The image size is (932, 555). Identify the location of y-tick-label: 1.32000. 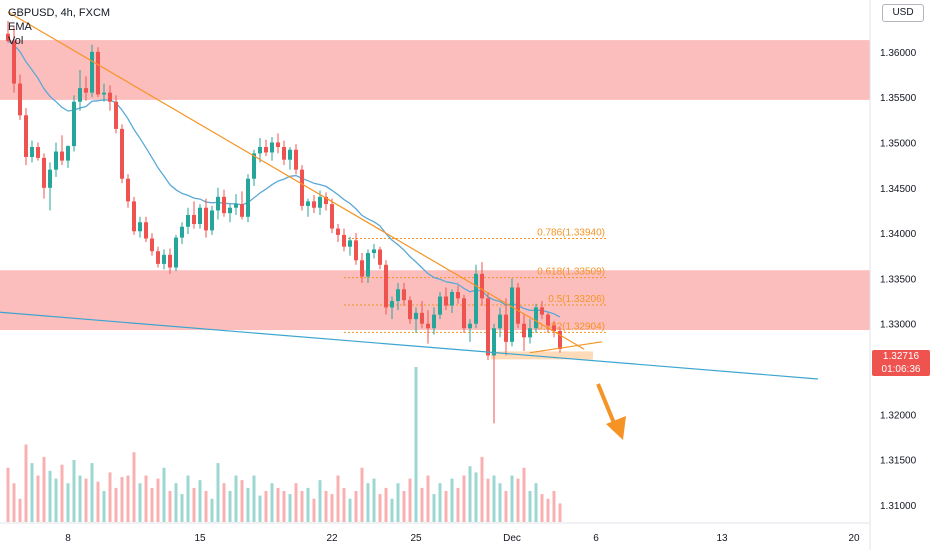
(898, 415).